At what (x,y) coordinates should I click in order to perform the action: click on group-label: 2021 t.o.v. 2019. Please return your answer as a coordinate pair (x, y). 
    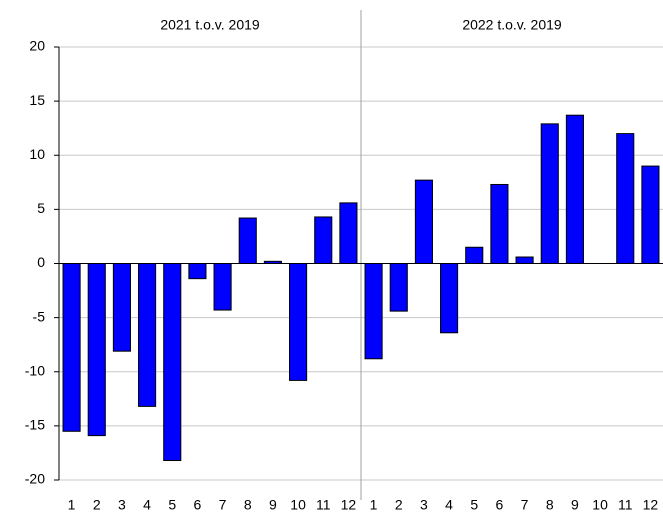
    Looking at the image, I should click on (210, 25).